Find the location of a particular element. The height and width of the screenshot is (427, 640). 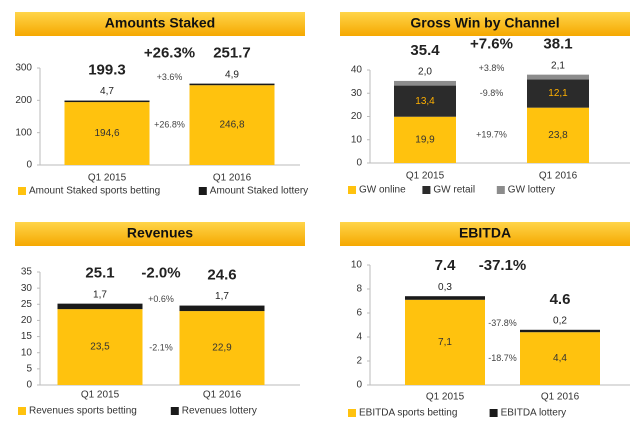

total-label: 38.1 is located at coordinates (557, 44).